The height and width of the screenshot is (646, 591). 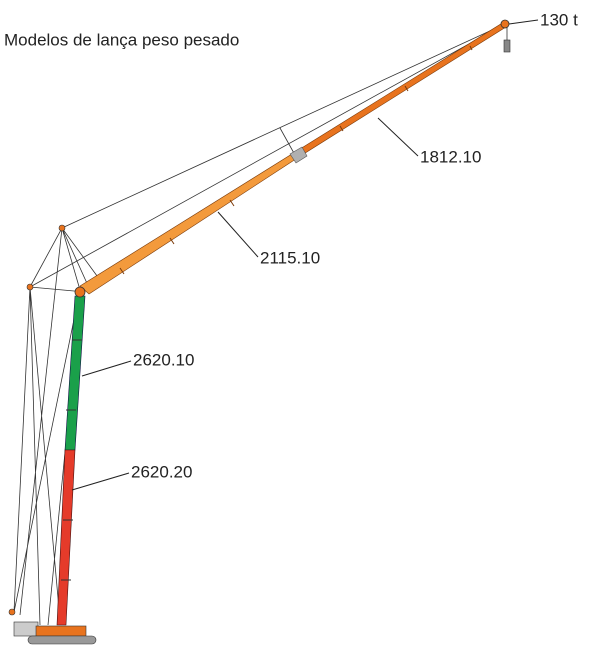 I want to click on callout-label: 130 t, so click(x=559, y=19).